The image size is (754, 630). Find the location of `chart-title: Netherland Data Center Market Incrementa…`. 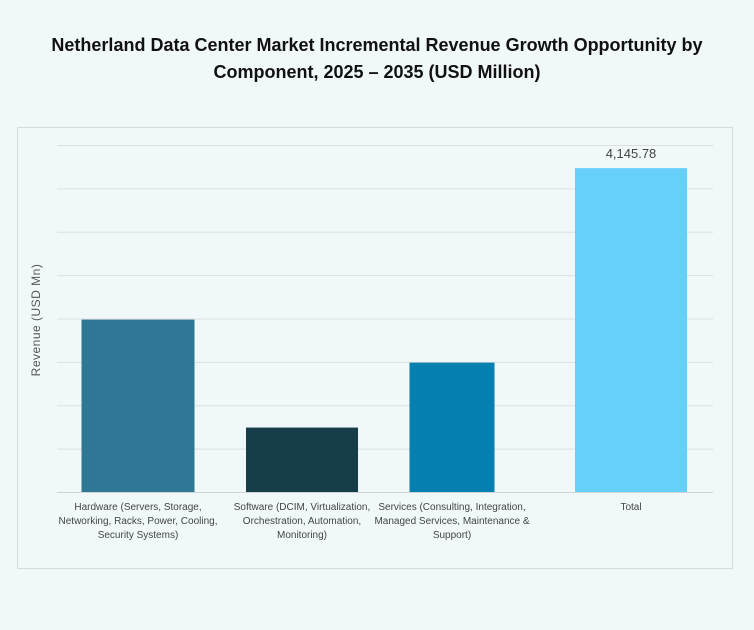

chart-title: Netherland Data Center Market Incrementa… is located at coordinates (377, 58).